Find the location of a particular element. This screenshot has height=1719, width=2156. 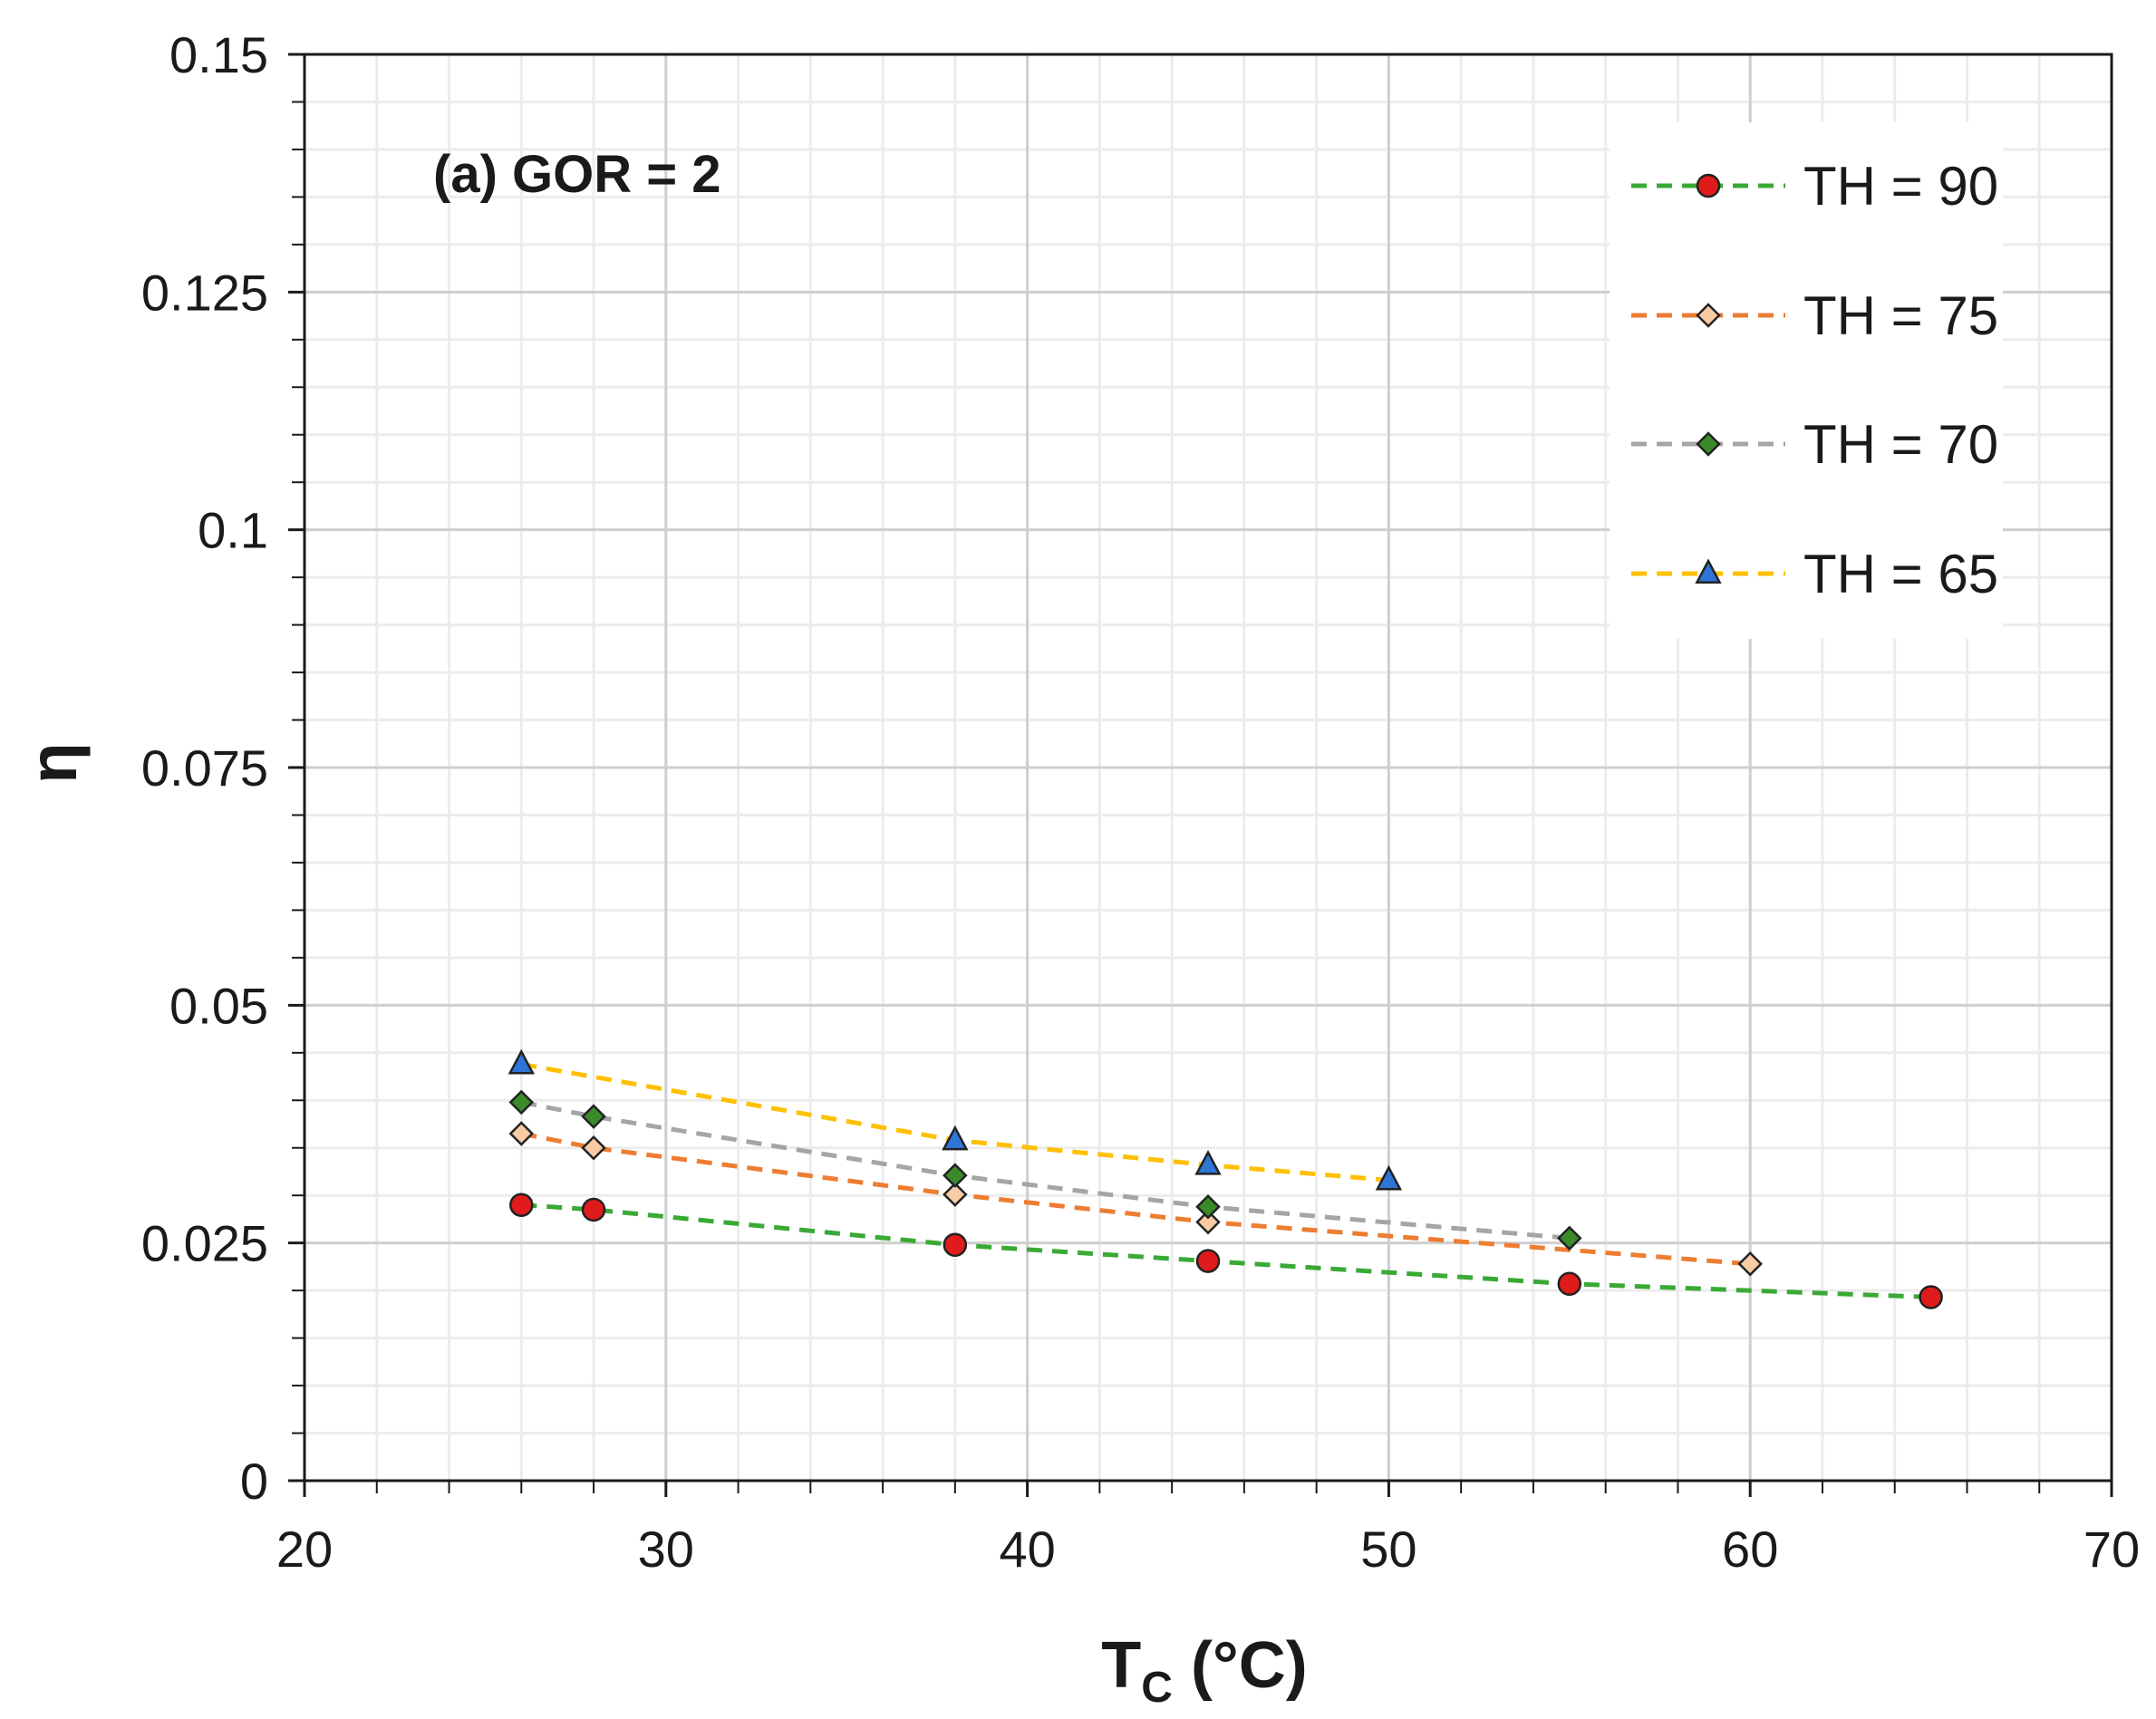

y-tick-label: 0.15 is located at coordinates (218, 54).